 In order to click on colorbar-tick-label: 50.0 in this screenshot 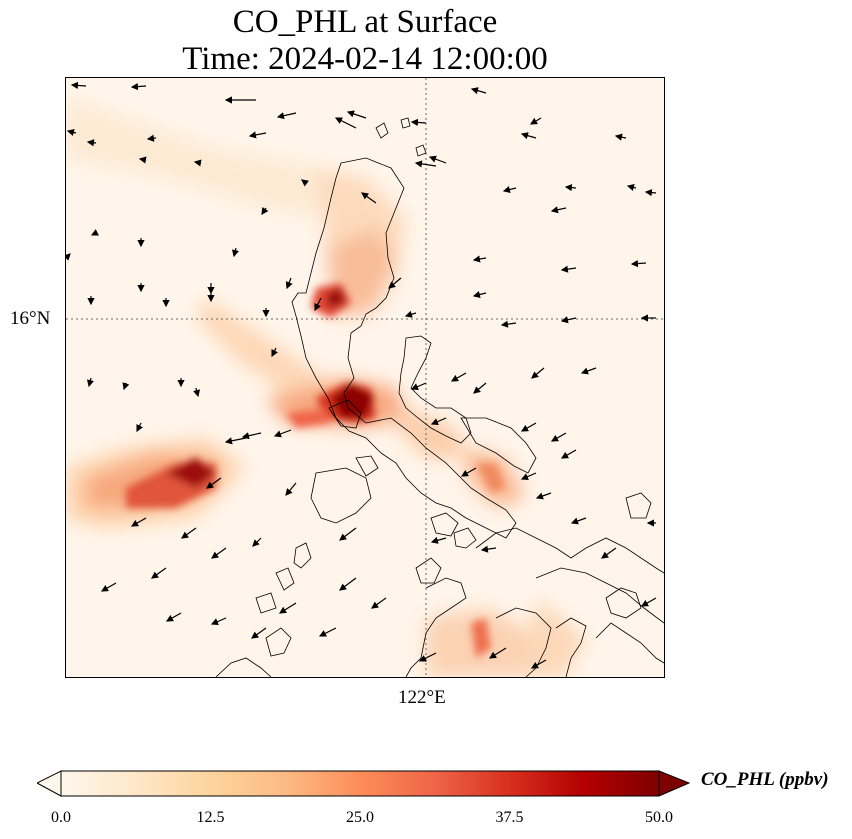, I will do `click(659, 817)`.